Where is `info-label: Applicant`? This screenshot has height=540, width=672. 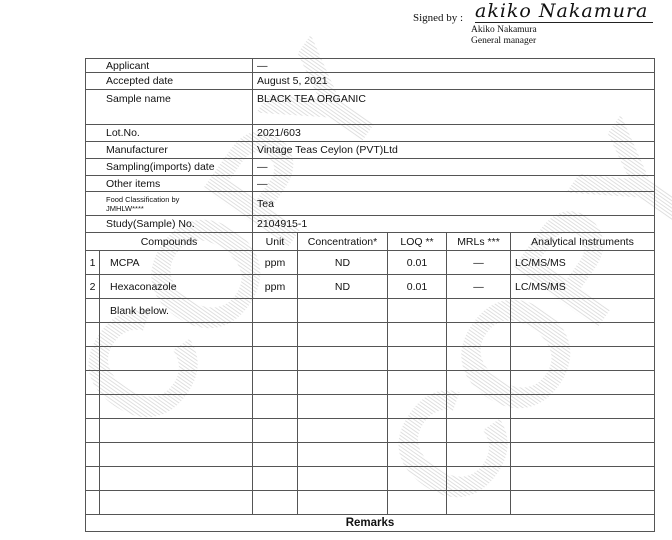
info-label: Applicant is located at coordinates (169, 65).